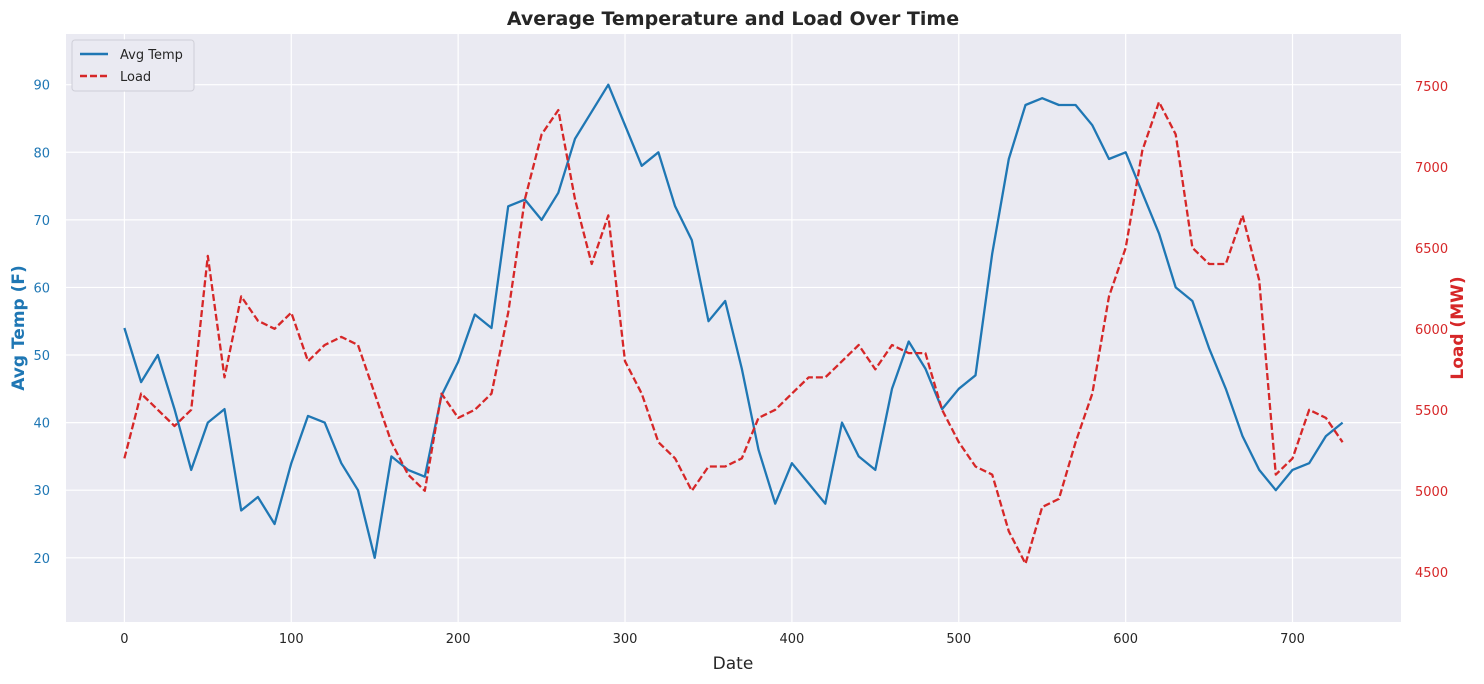  Describe the element at coordinates (1431, 249) in the screenshot. I see `y-right-tick-label: 6500` at that location.